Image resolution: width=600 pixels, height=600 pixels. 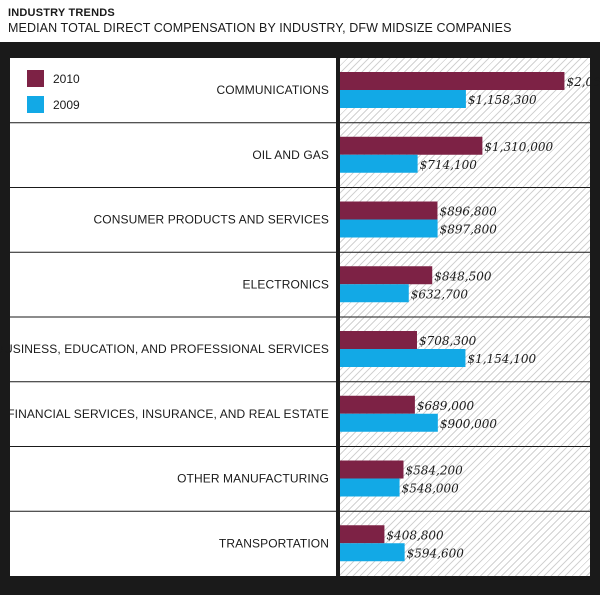 What do you see at coordinates (66, 79) in the screenshot?
I see `legend-label: 2010` at bounding box center [66, 79].